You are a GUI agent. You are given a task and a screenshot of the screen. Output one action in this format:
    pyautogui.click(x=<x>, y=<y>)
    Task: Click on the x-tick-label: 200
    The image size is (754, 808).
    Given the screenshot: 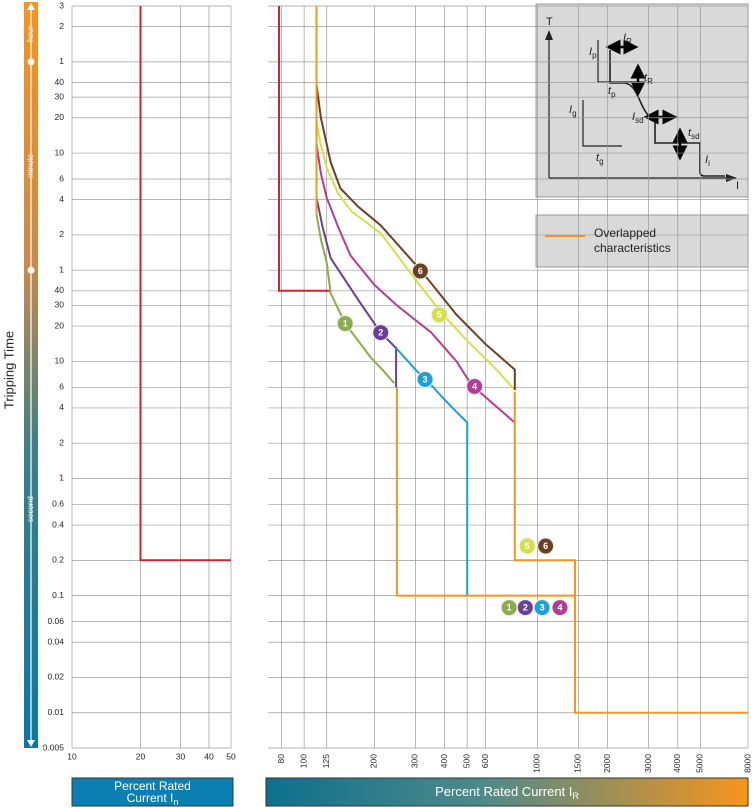 What is the action you would take?
    pyautogui.click(x=374, y=761)
    